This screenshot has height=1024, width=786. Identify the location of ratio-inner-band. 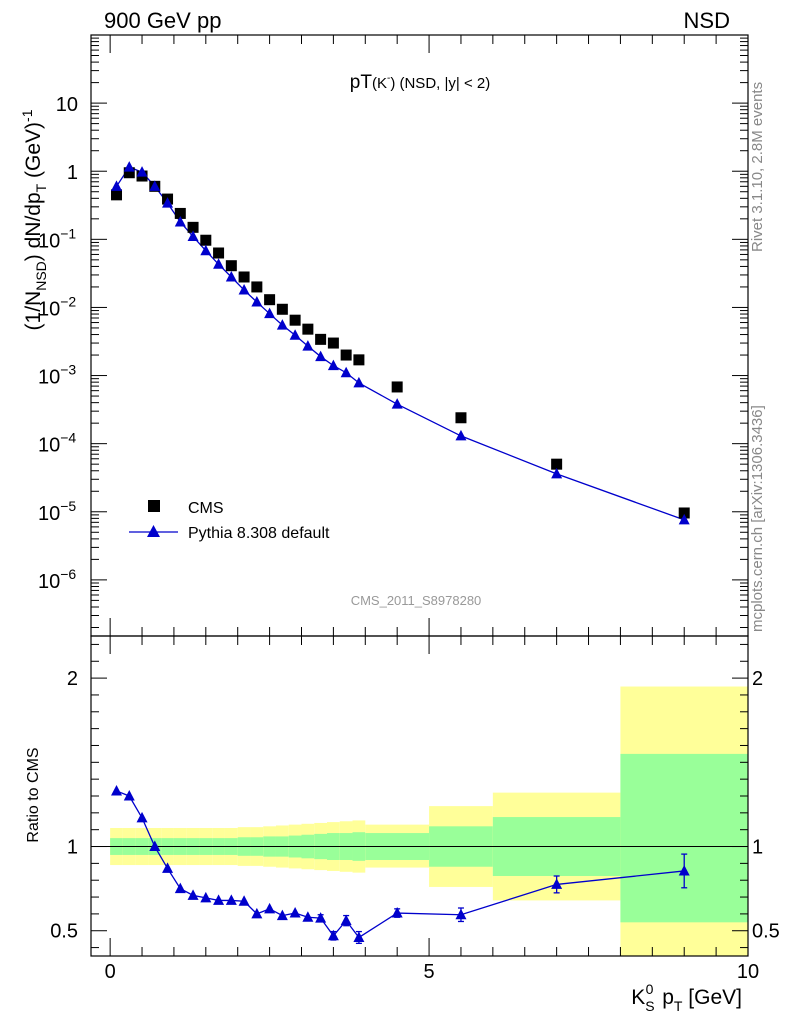
(684, 838).